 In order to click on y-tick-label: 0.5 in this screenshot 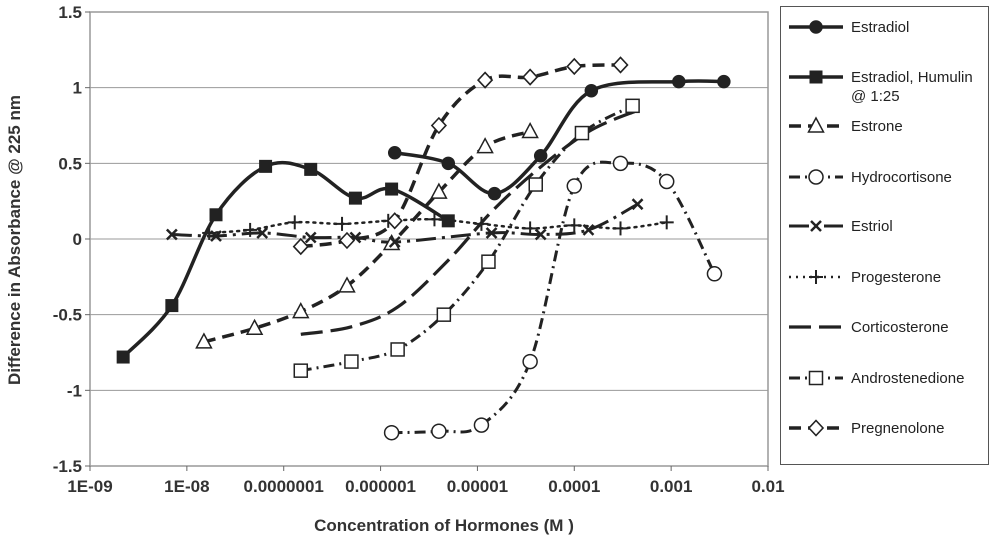, I will do `click(70, 163)`.